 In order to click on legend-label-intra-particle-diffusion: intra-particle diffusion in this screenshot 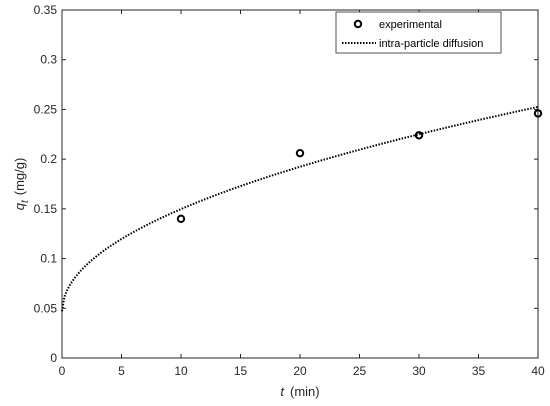, I will do `click(431, 44)`.